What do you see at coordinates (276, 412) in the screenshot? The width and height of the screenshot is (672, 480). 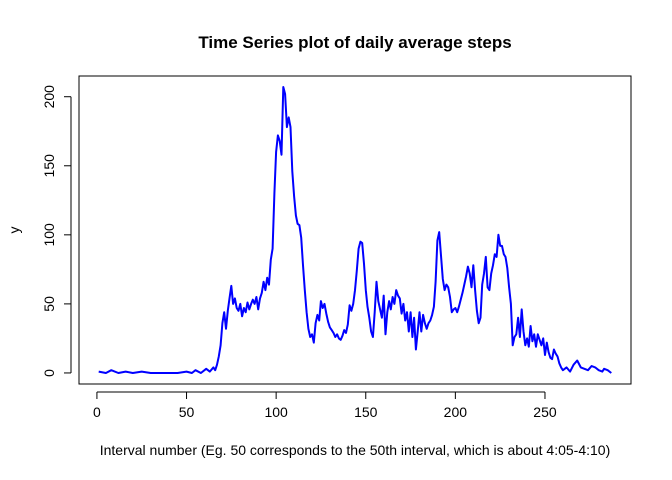 I see `x-tick-label: 100` at bounding box center [276, 412].